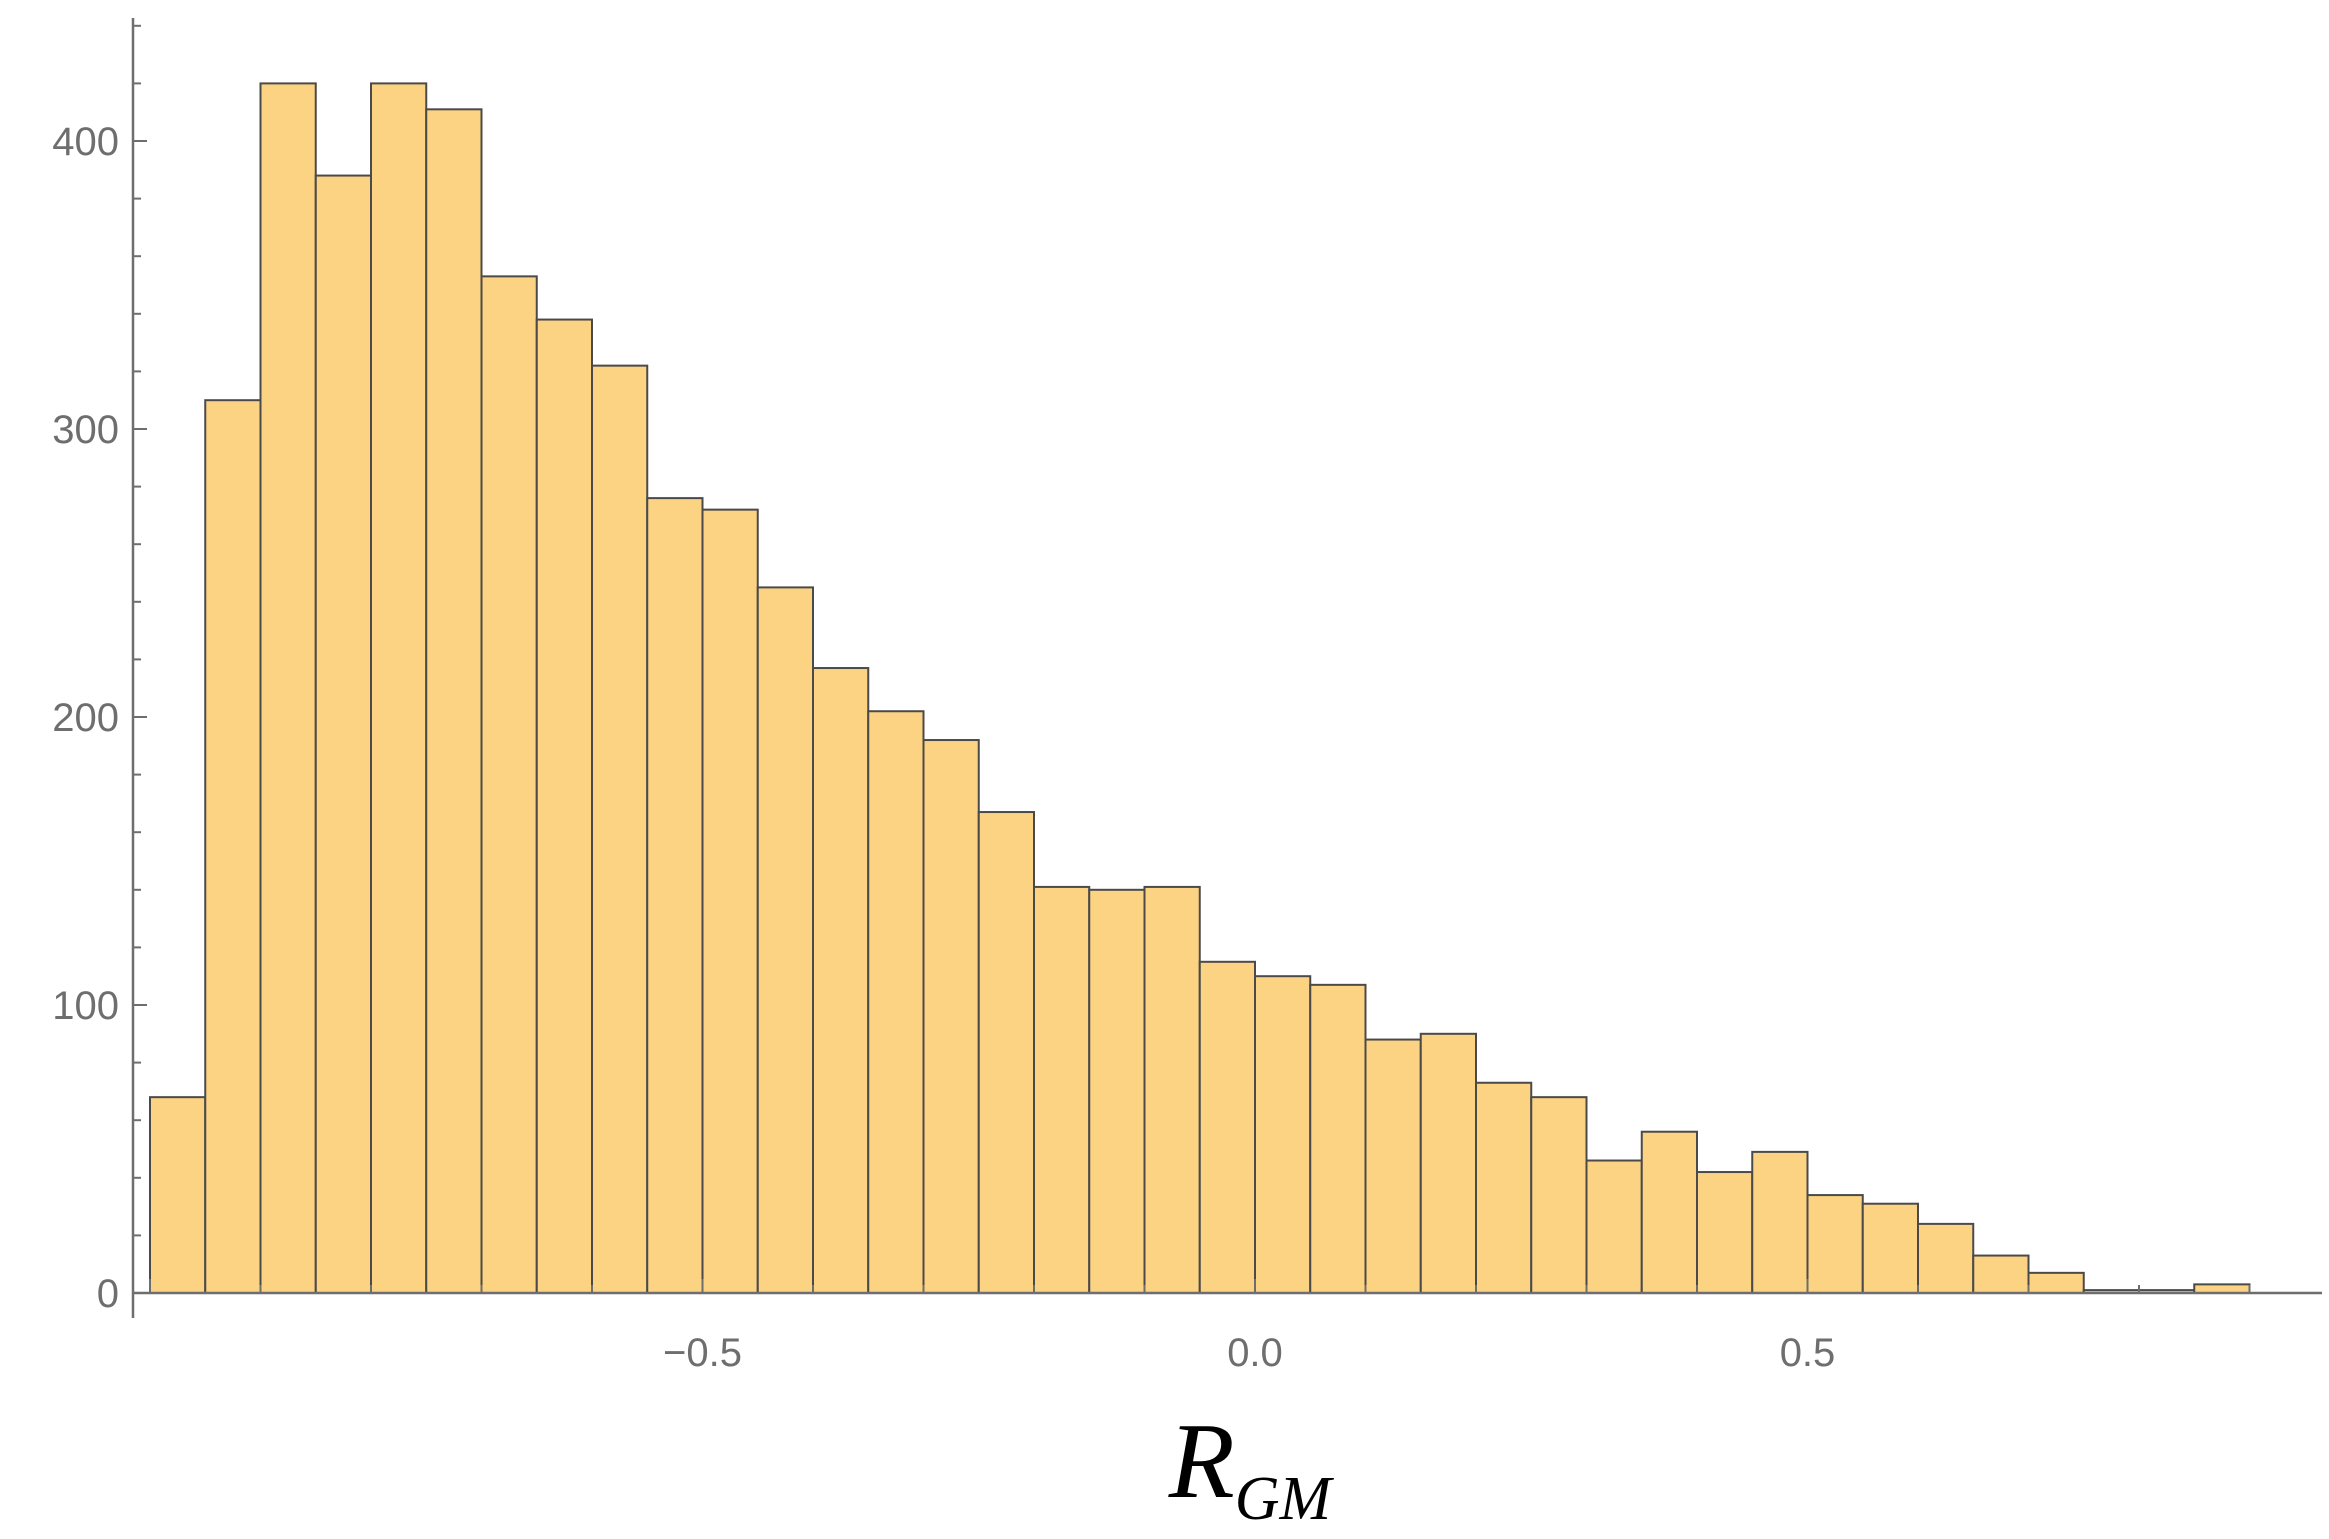 Image resolution: width=2329 pixels, height=1539 pixels. What do you see at coordinates (85, 430) in the screenshot?
I see `y-tick-label: 300` at bounding box center [85, 430].